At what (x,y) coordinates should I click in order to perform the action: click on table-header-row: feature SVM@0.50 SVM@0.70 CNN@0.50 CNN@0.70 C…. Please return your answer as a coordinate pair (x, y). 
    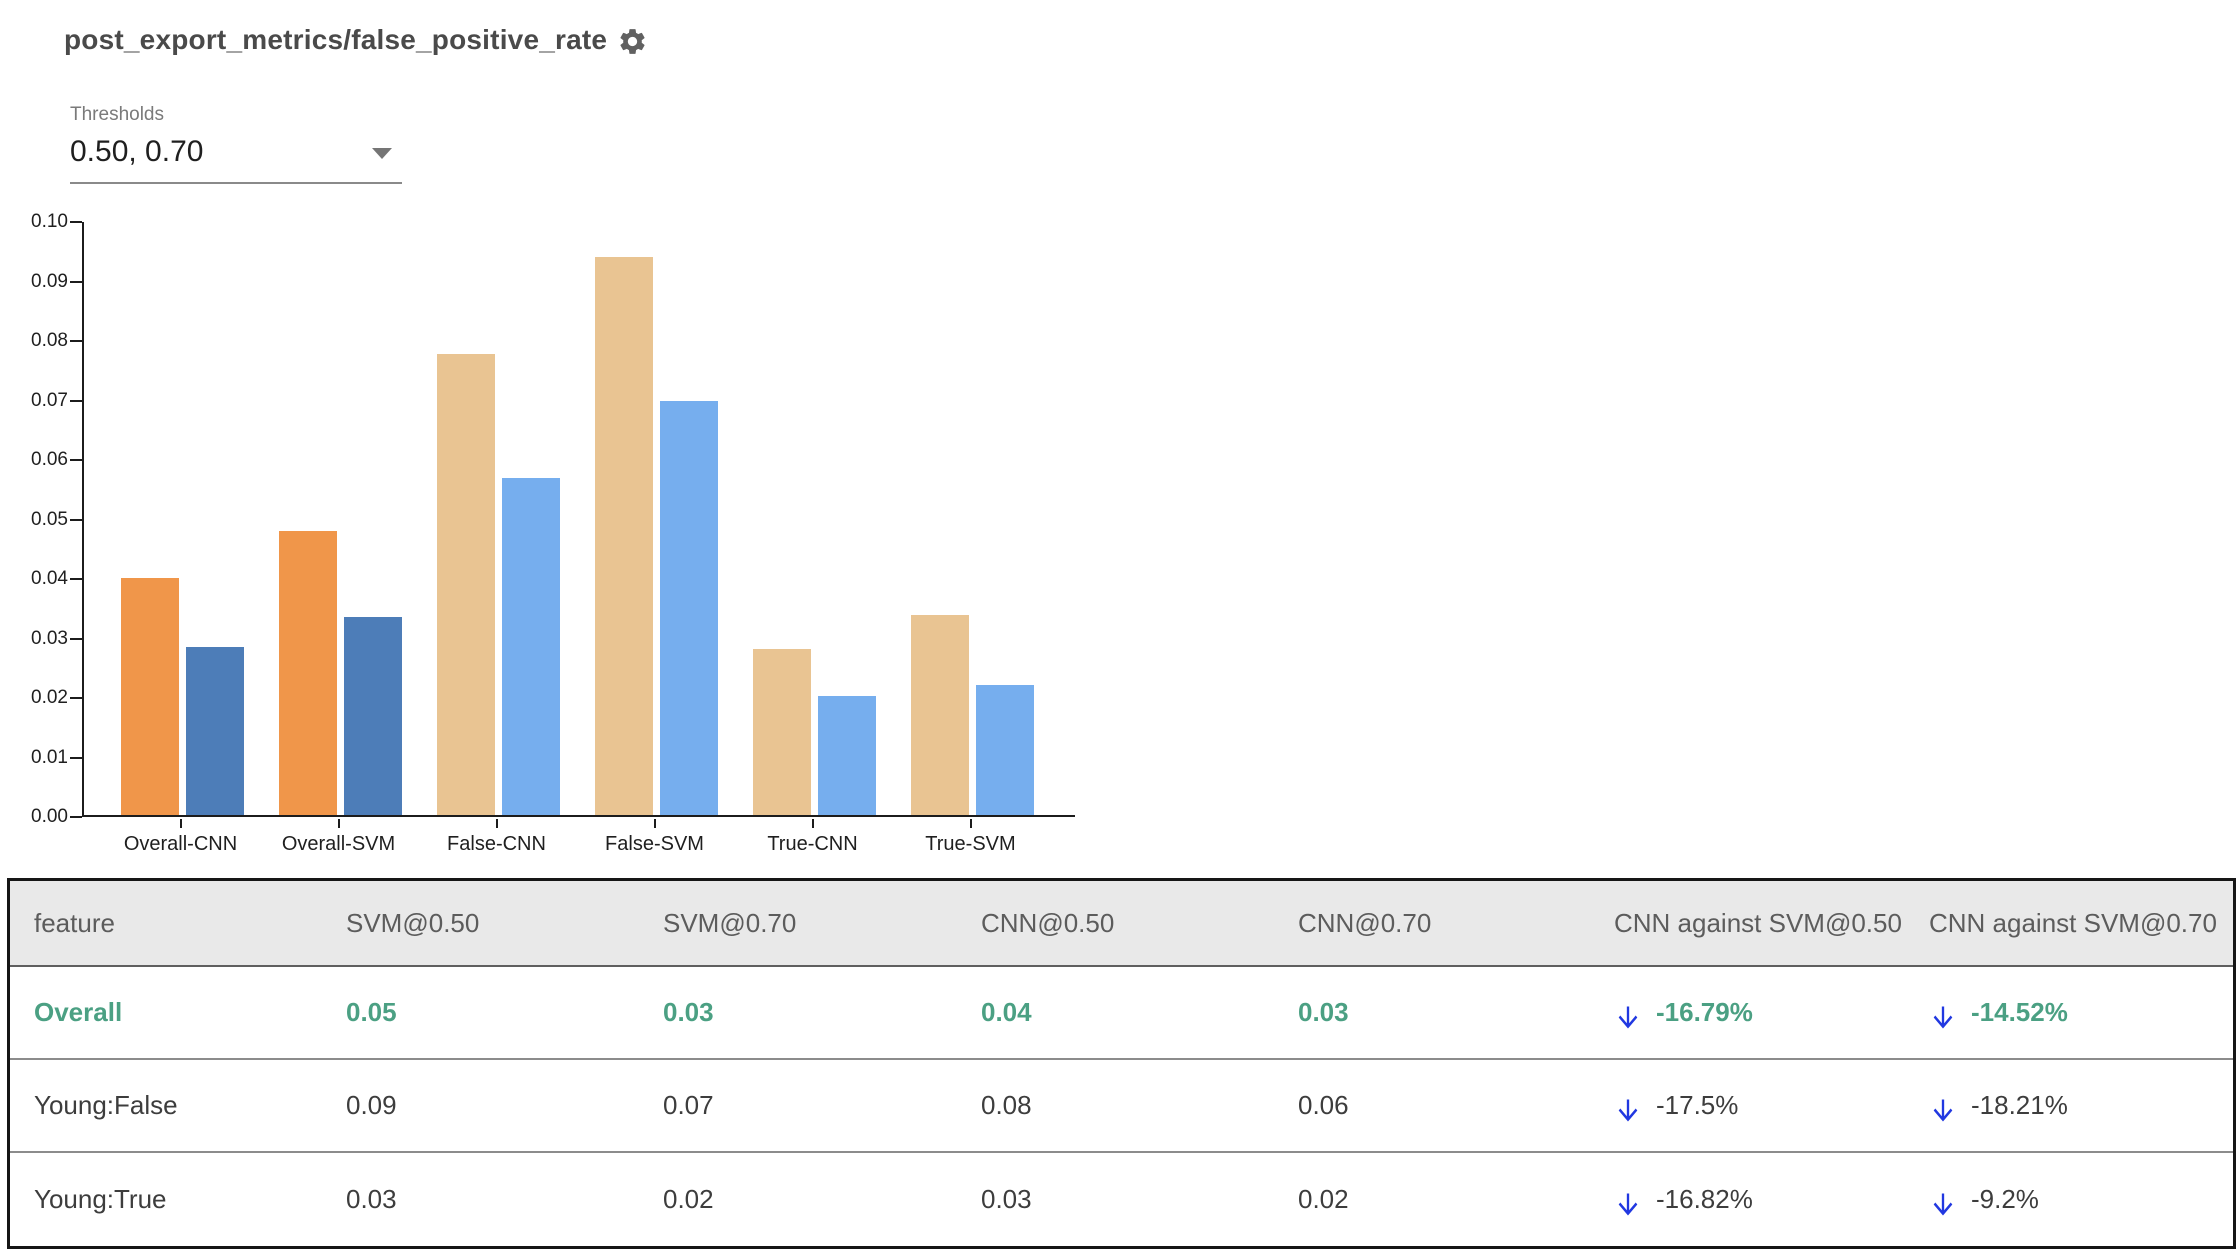
    Looking at the image, I should click on (1121, 924).